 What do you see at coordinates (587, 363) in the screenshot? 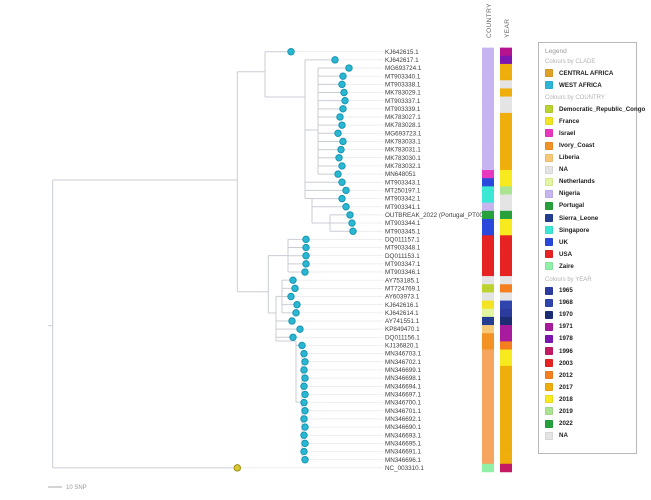
I see `legend-item-2003: 2003` at bounding box center [587, 363].